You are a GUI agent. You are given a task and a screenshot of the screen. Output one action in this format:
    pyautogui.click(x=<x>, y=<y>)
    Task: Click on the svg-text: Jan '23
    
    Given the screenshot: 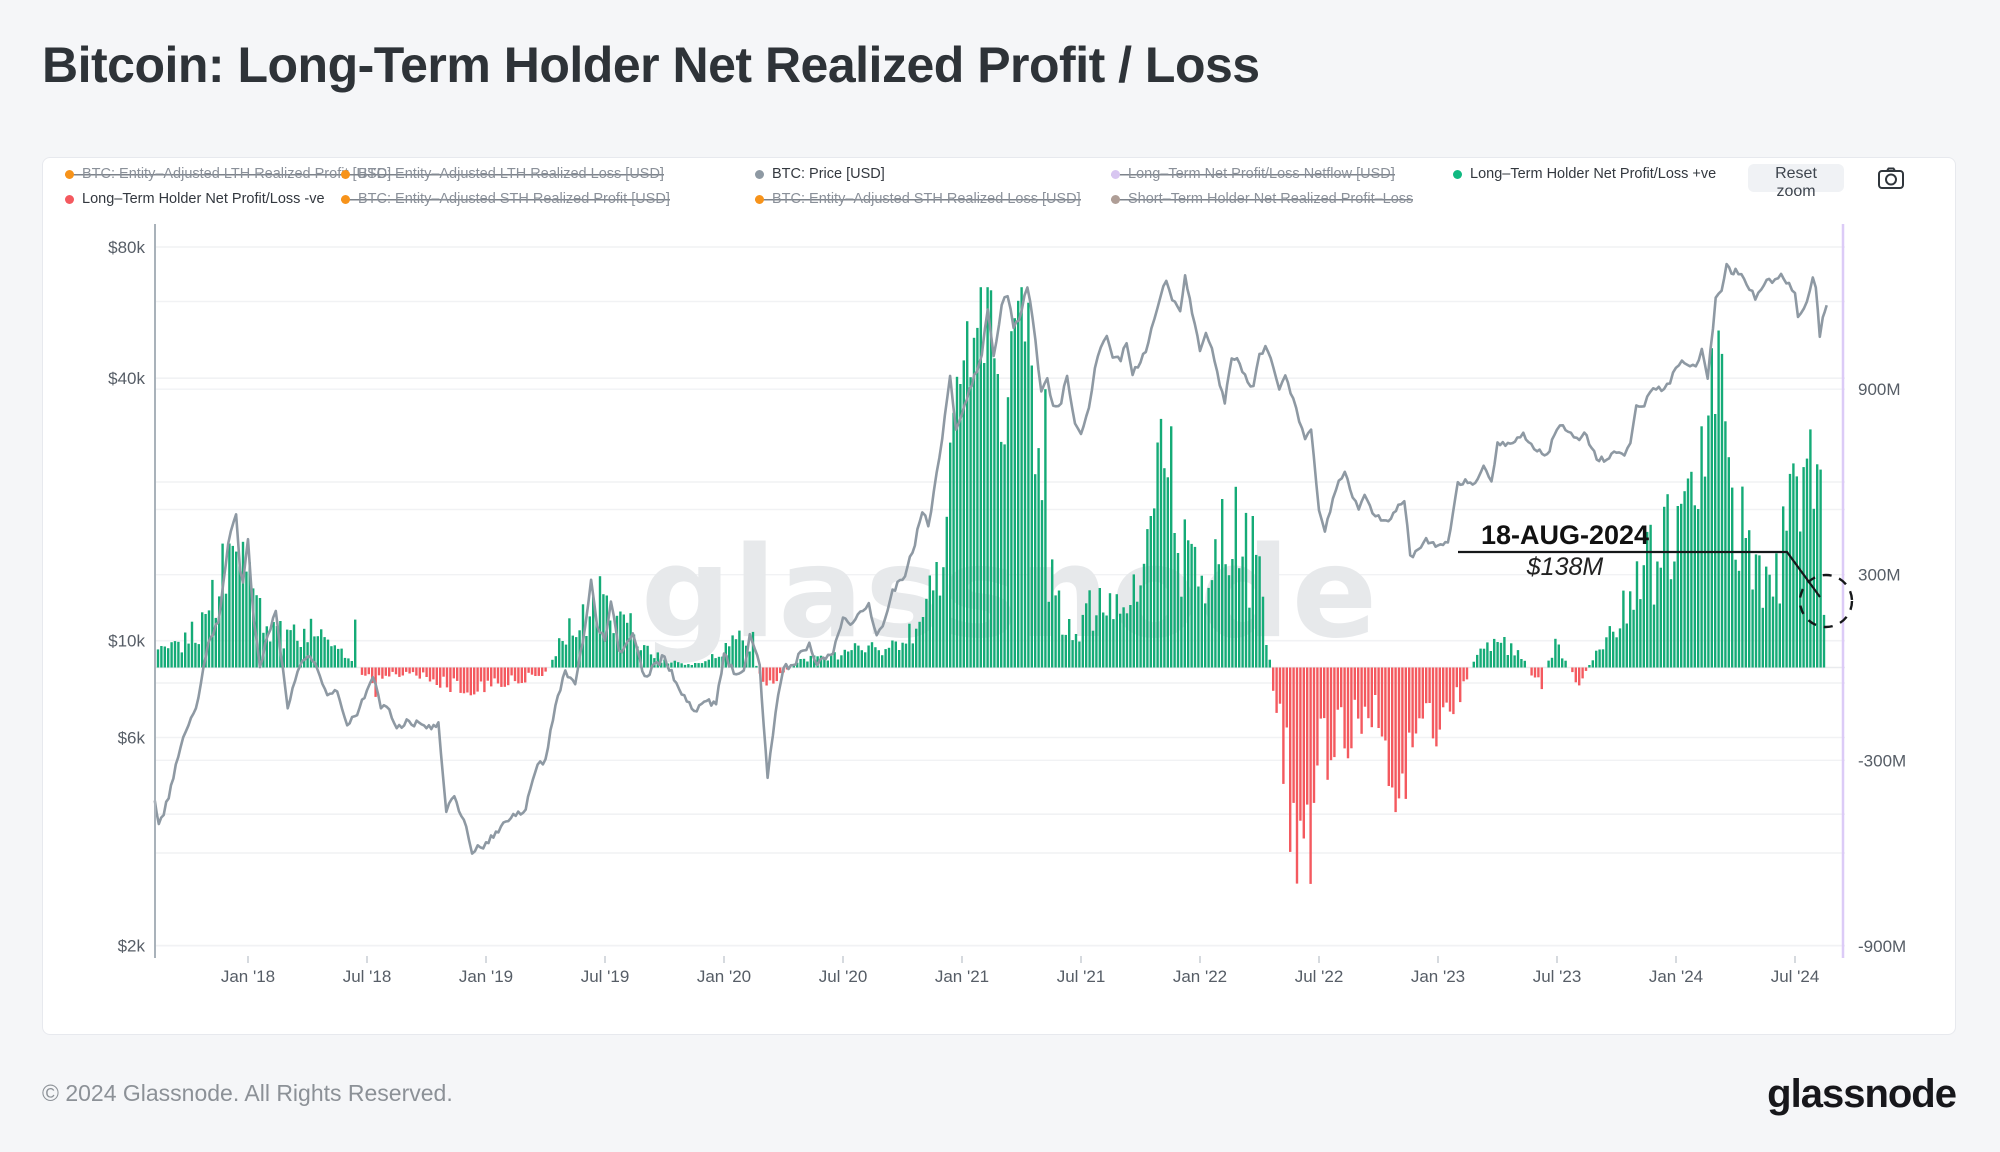 What is the action you would take?
    pyautogui.click(x=1438, y=976)
    